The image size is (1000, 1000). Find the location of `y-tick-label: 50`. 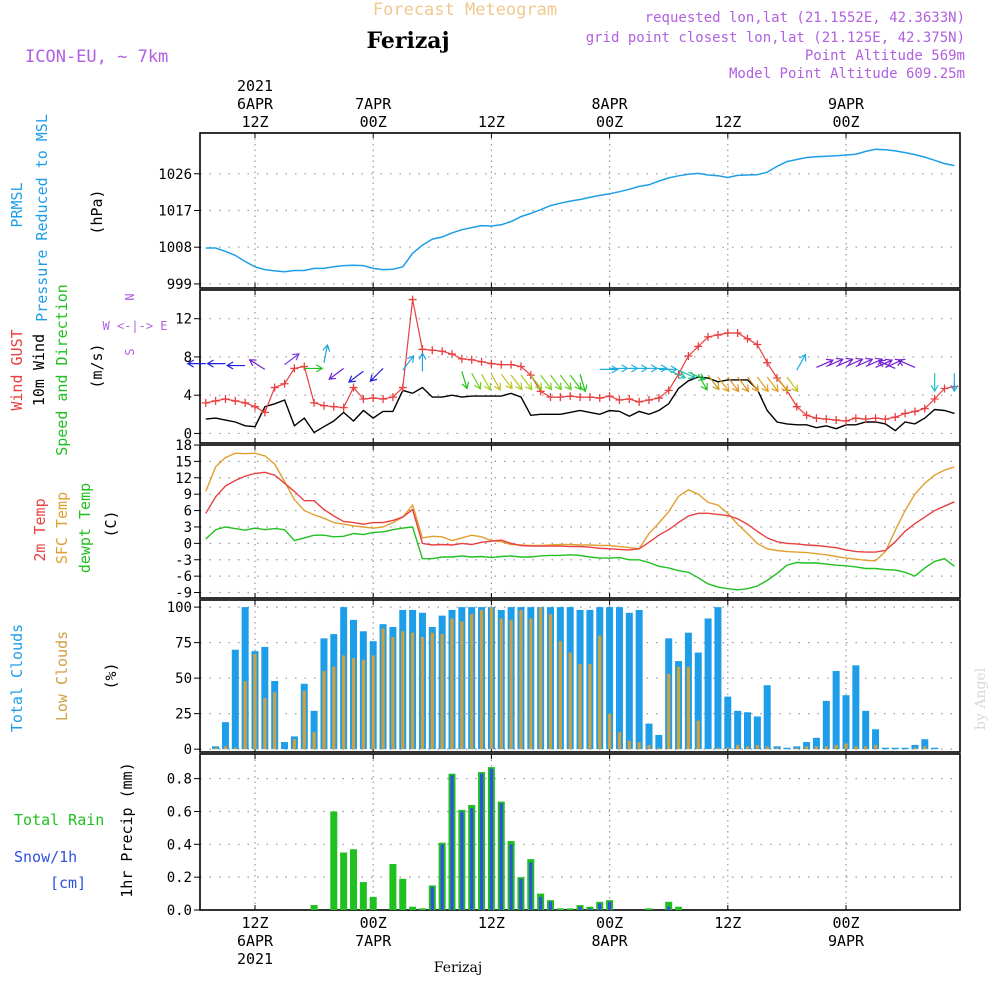

y-tick-label: 50 is located at coordinates (183, 679).